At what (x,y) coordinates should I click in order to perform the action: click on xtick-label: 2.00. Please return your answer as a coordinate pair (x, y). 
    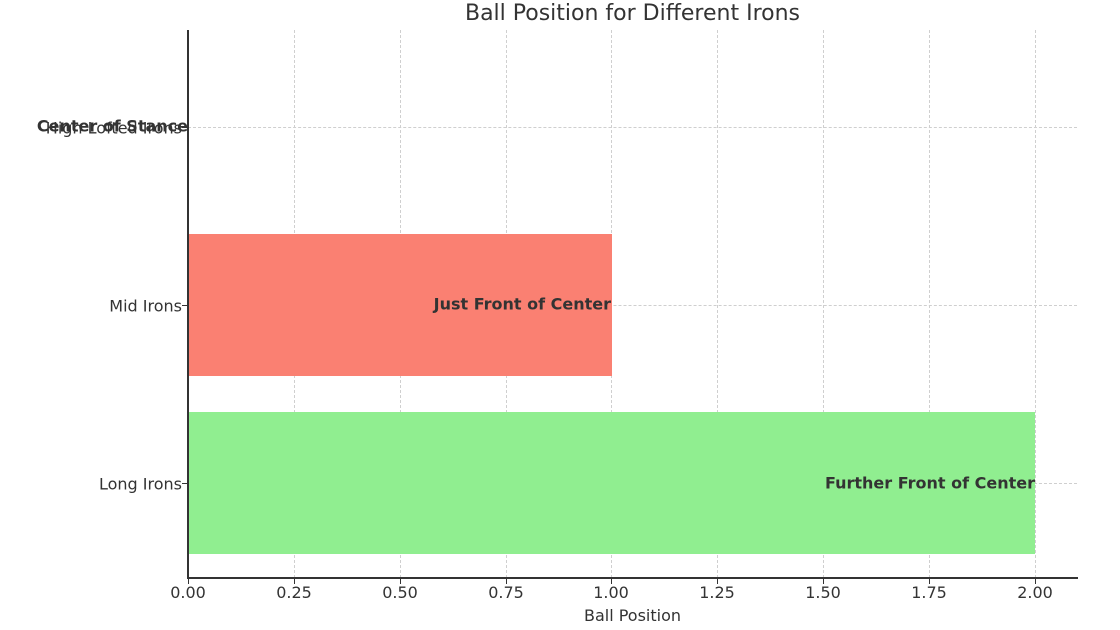
    Looking at the image, I should click on (1035, 592).